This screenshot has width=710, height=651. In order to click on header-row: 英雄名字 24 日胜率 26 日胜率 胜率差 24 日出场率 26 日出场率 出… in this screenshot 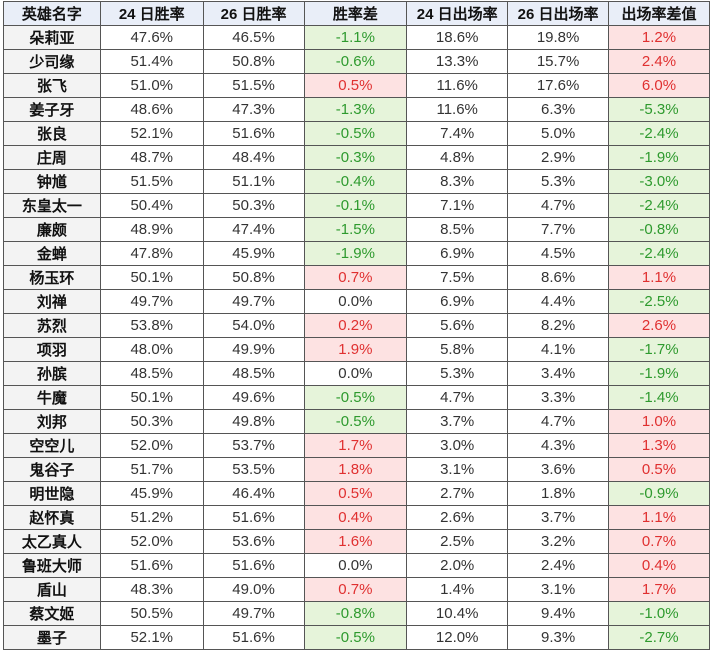, I will do `click(356, 13)`.